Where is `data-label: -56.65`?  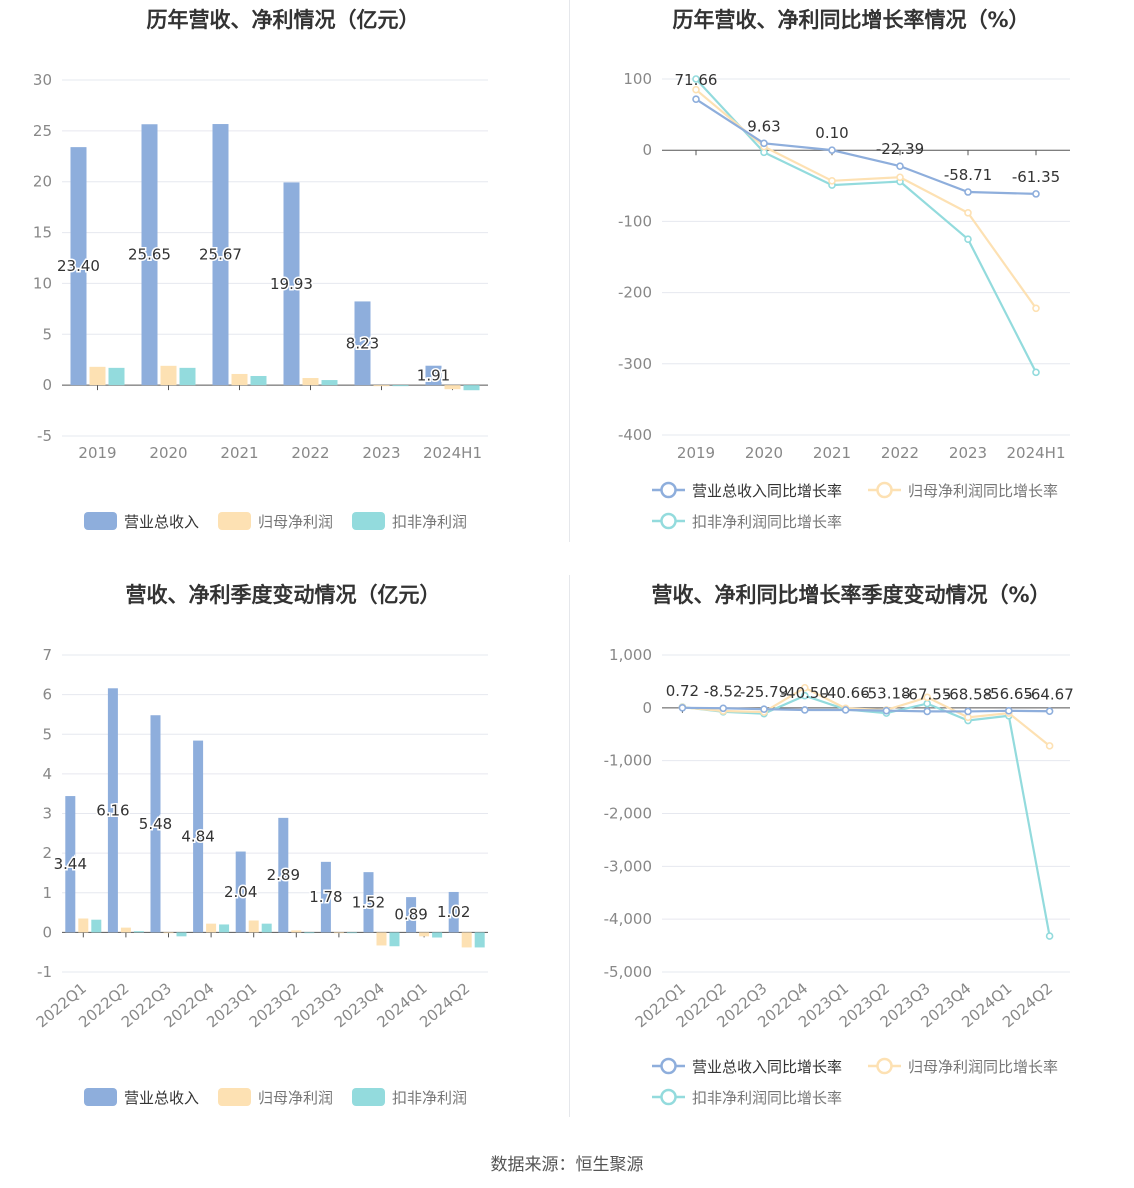 data-label: -56.65 is located at coordinates (1009, 694).